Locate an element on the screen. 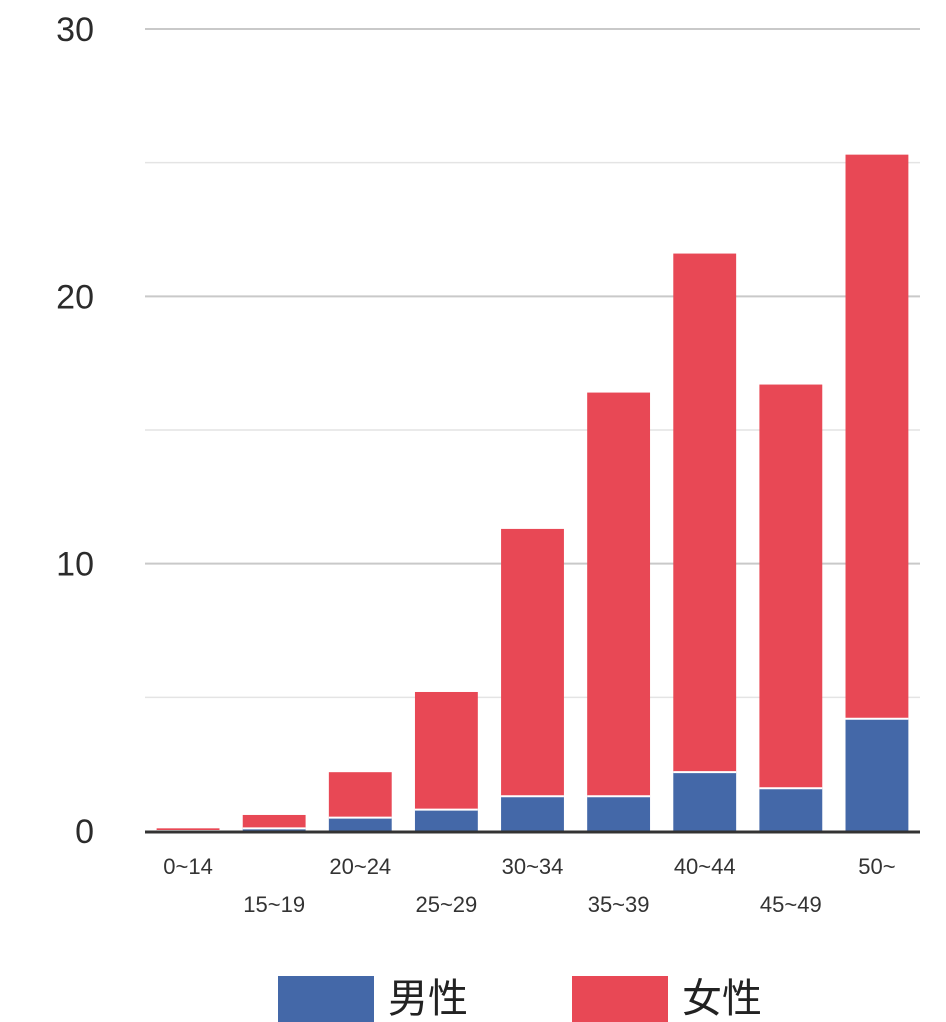 This screenshot has height=1022, width=946. legend-item-female: 女性 is located at coordinates (667, 999).